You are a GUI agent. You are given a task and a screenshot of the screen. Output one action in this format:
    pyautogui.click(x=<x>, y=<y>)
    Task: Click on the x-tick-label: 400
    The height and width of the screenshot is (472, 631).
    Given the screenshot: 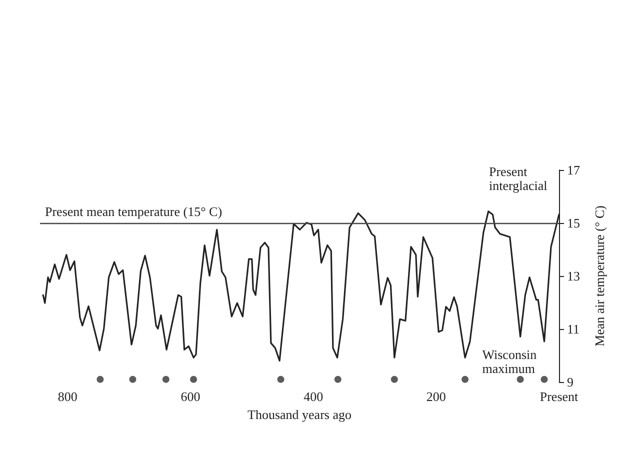 What is the action you would take?
    pyautogui.click(x=314, y=396)
    